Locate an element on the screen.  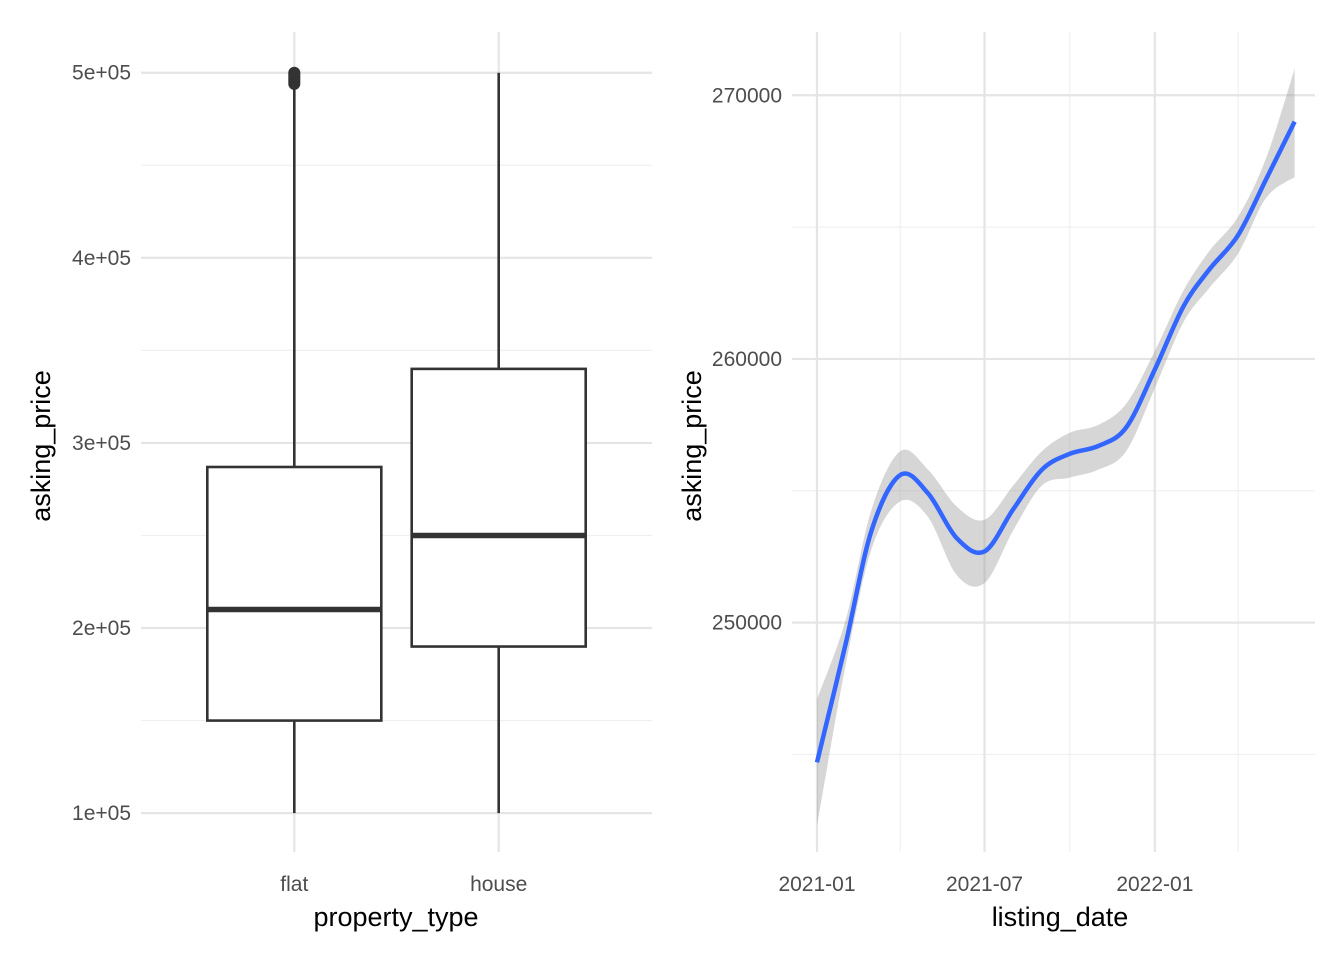
y-tick-label: 4e+05 is located at coordinates (101, 258).